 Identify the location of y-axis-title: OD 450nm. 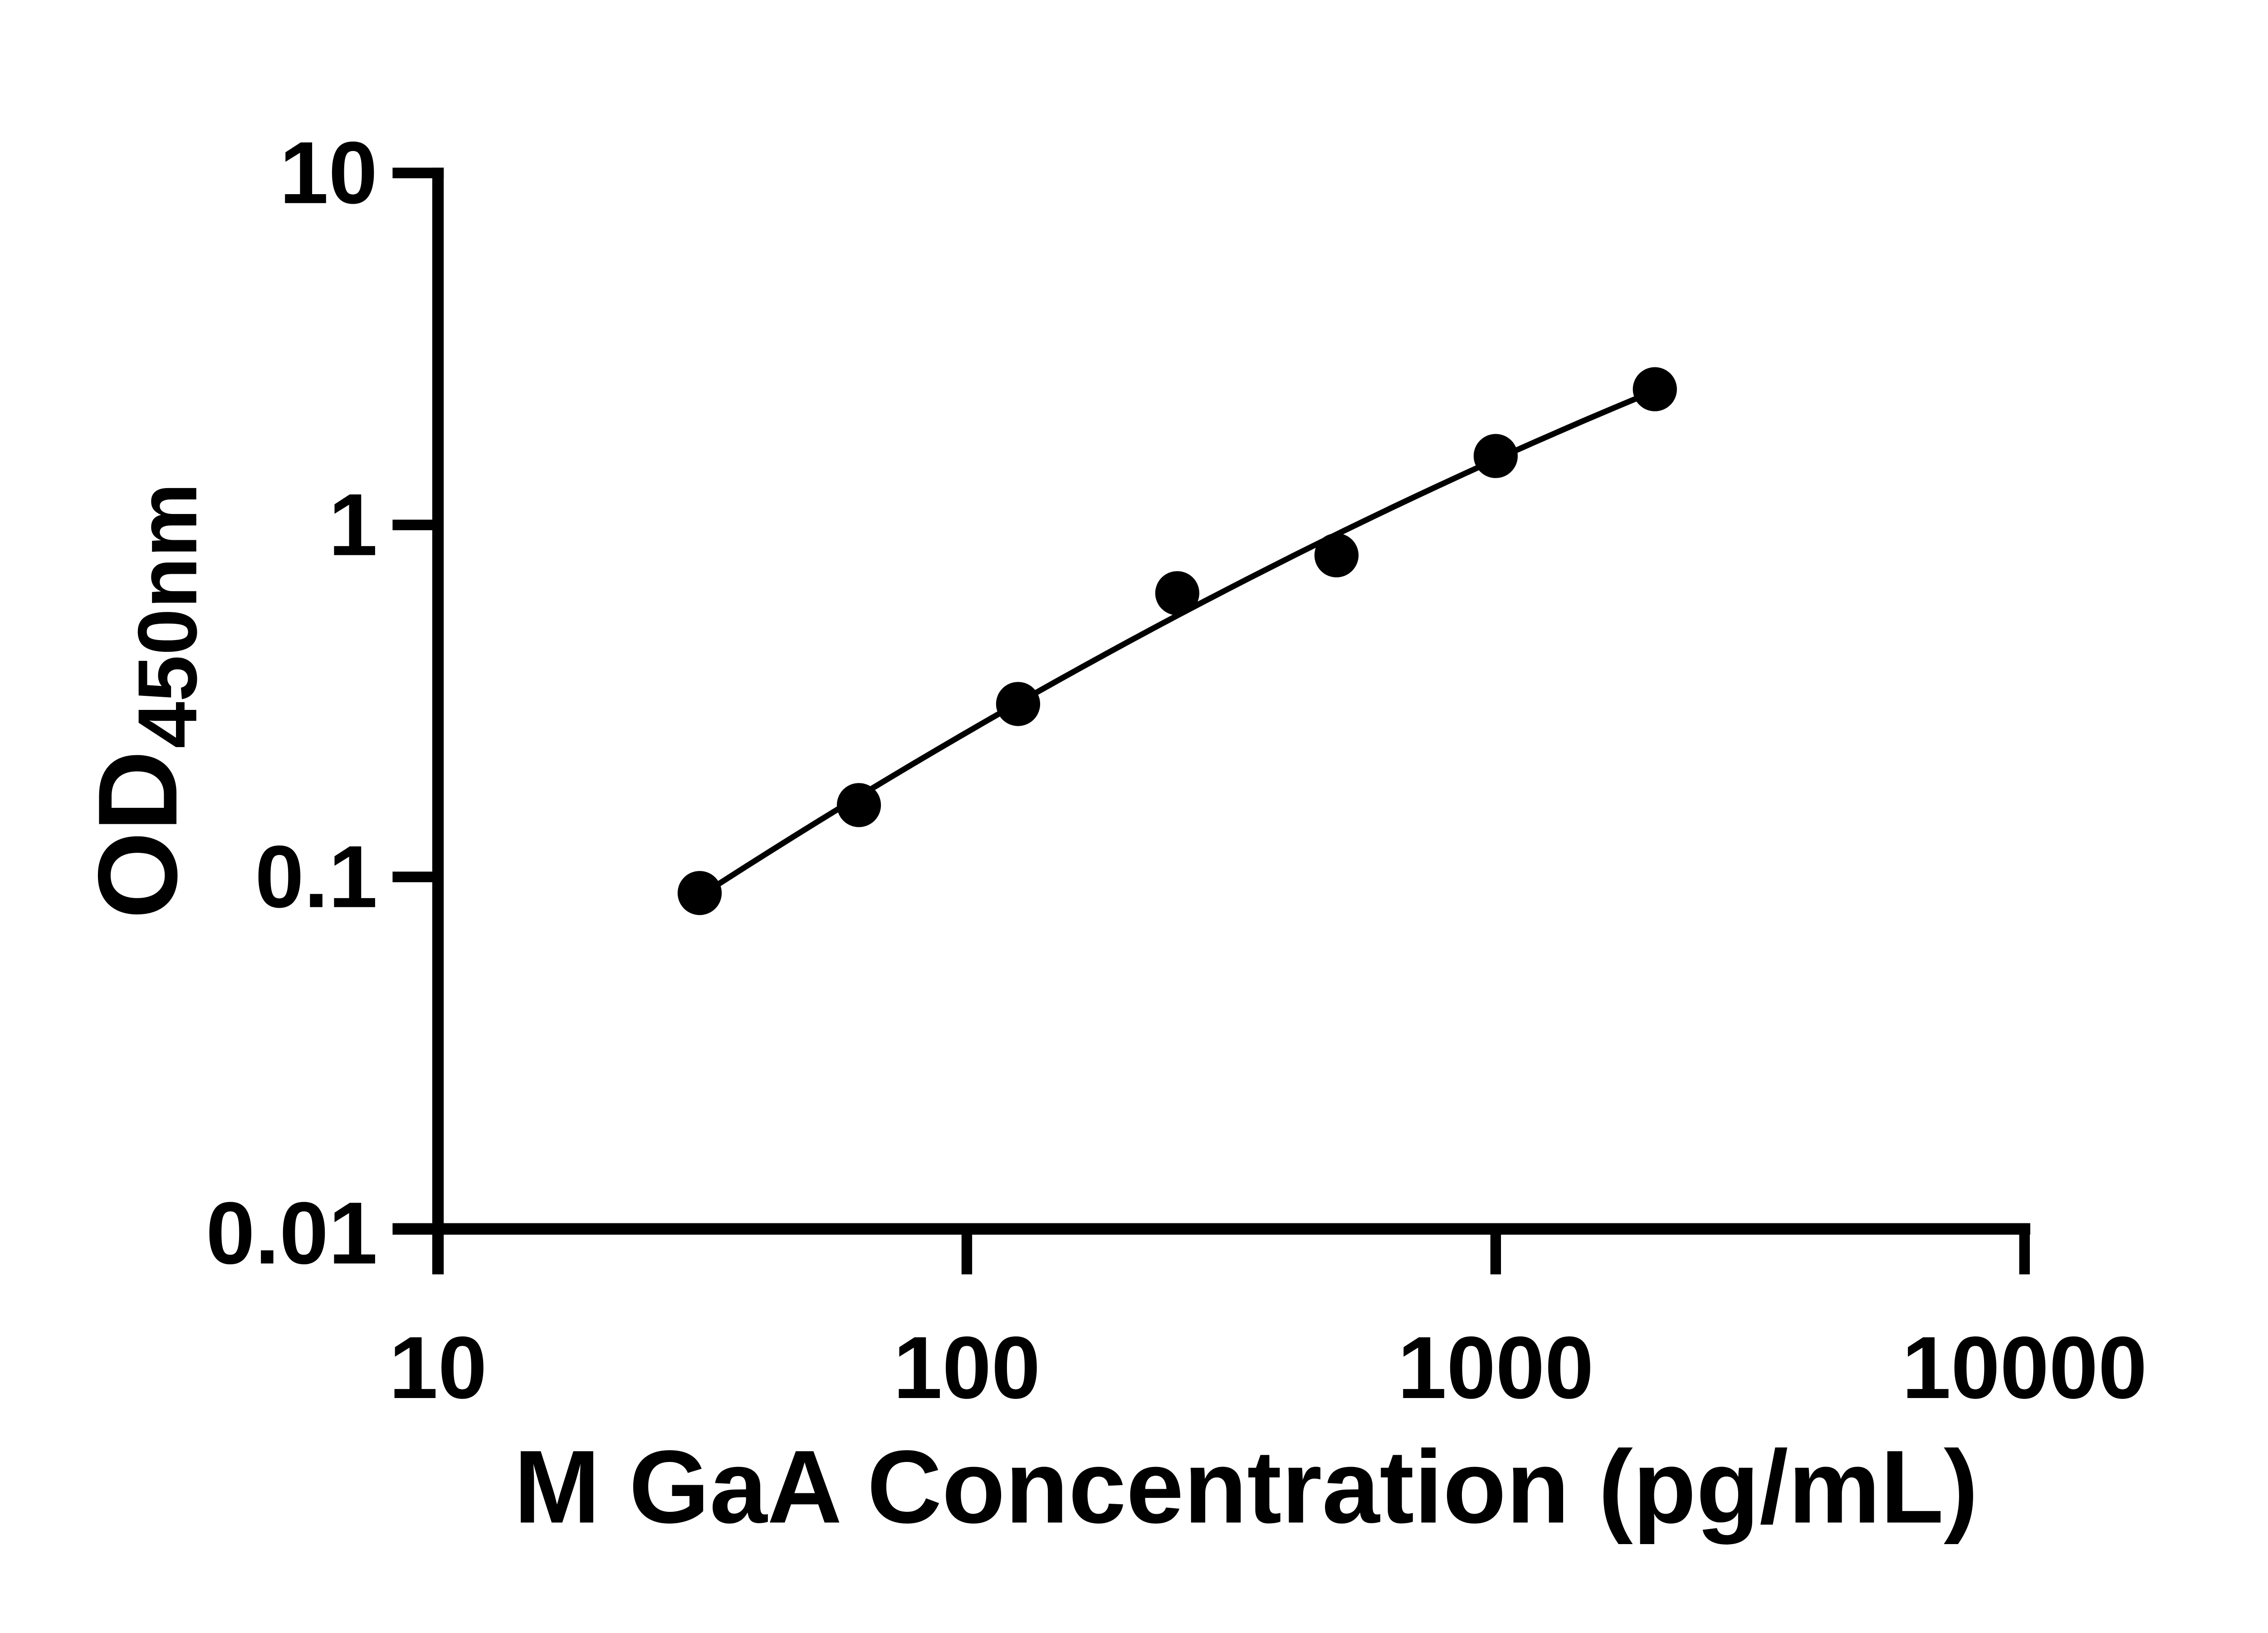
(145, 701).